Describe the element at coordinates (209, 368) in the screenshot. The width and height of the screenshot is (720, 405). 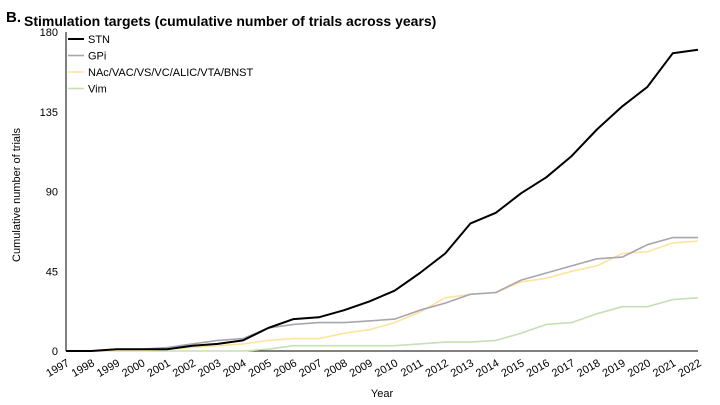
I see `x-tick-label: 2003` at that location.